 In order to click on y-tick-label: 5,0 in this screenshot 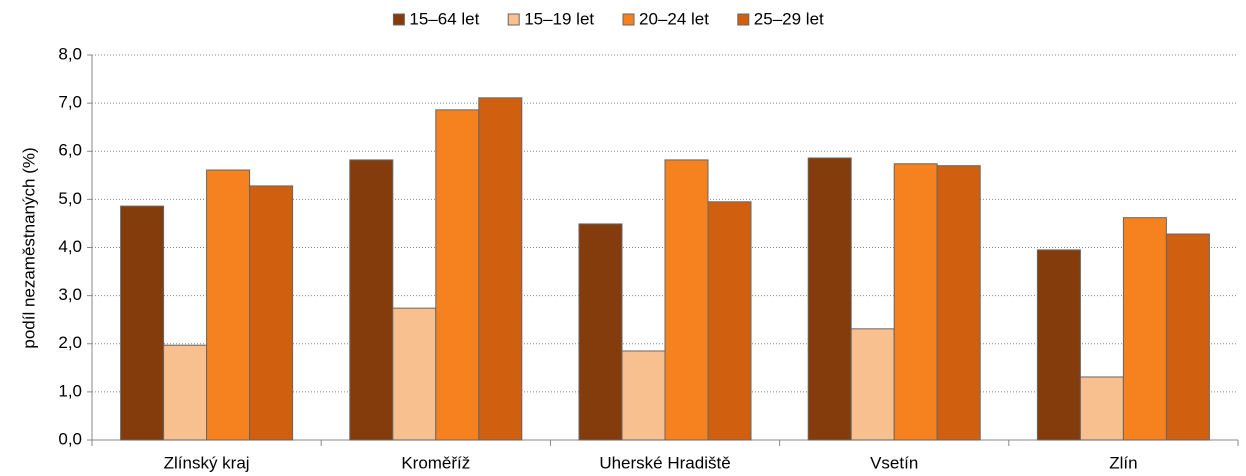, I will do `click(70, 198)`.